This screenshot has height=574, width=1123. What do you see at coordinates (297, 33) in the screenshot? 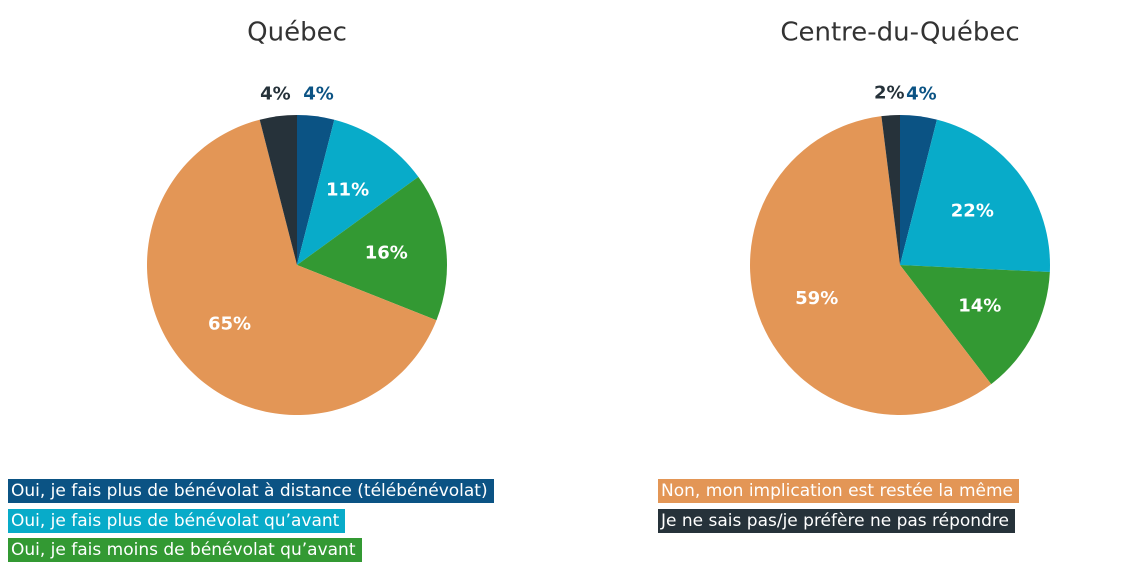
I see `chart-title: Québec` at bounding box center [297, 33].